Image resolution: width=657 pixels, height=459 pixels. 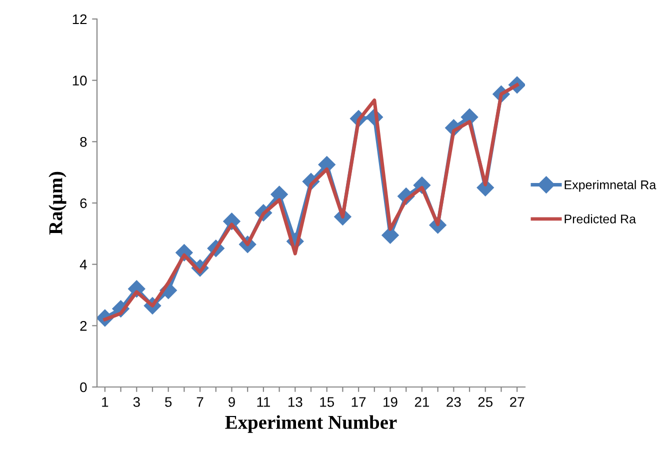 What do you see at coordinates (79, 19) in the screenshot?
I see `y-tick-label: 12` at bounding box center [79, 19].